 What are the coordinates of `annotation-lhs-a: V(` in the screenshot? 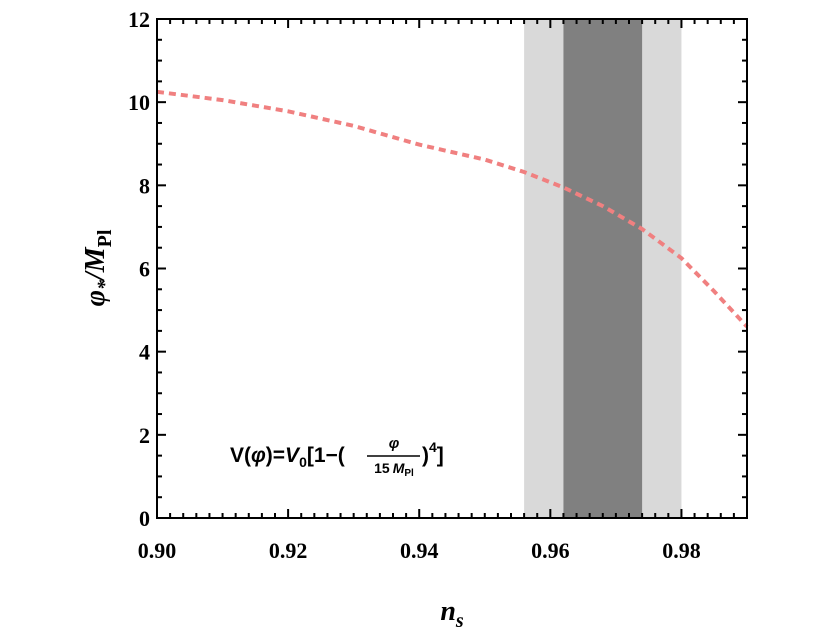 It's located at (240, 455).